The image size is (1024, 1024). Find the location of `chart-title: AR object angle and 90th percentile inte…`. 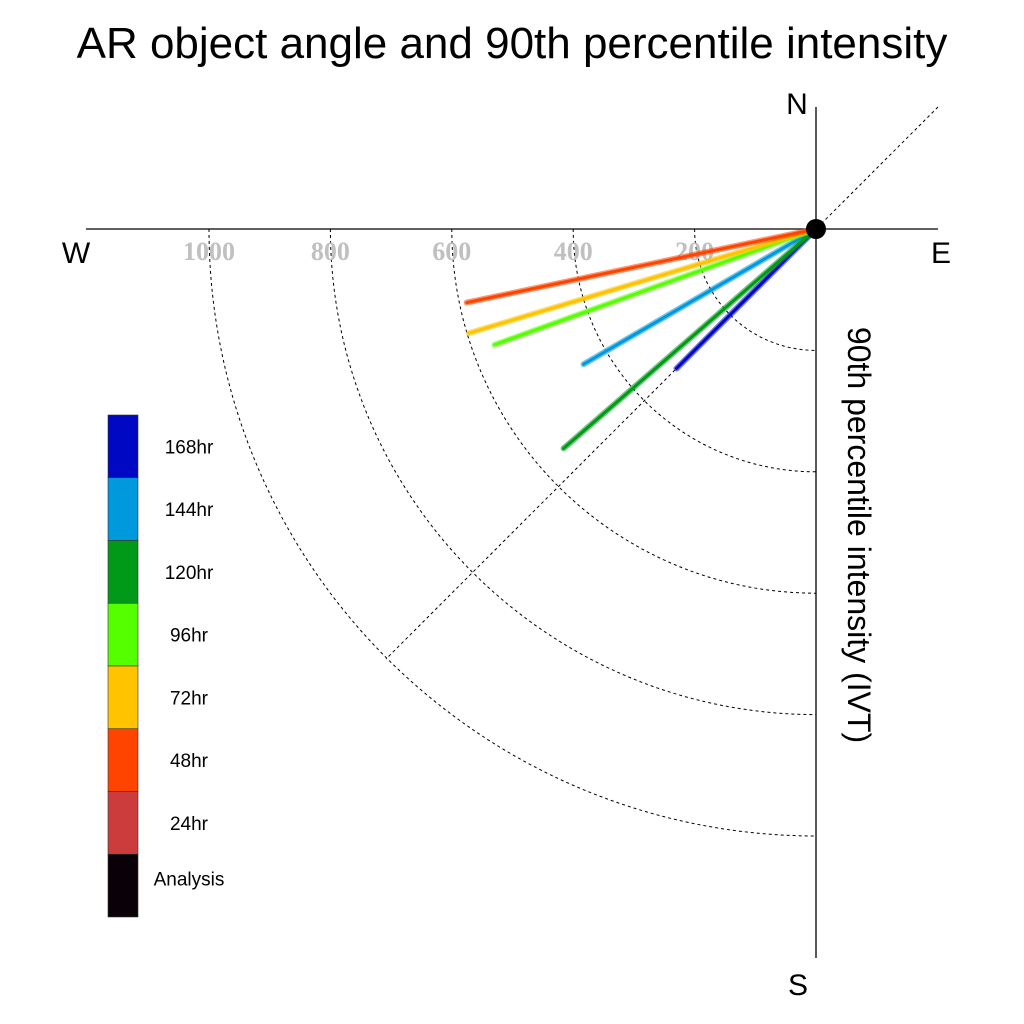

chart-title: AR object angle and 90th percentile inte… is located at coordinates (512, 43).